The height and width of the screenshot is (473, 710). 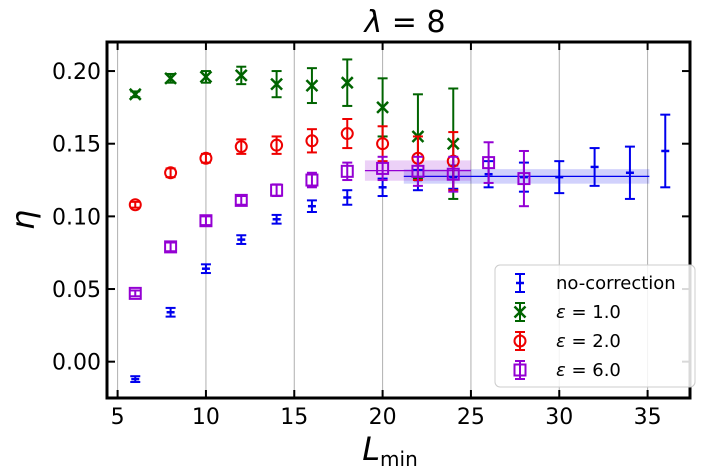 What do you see at coordinates (507, 172) in the screenshot?
I see `fit-bands` at bounding box center [507, 172].